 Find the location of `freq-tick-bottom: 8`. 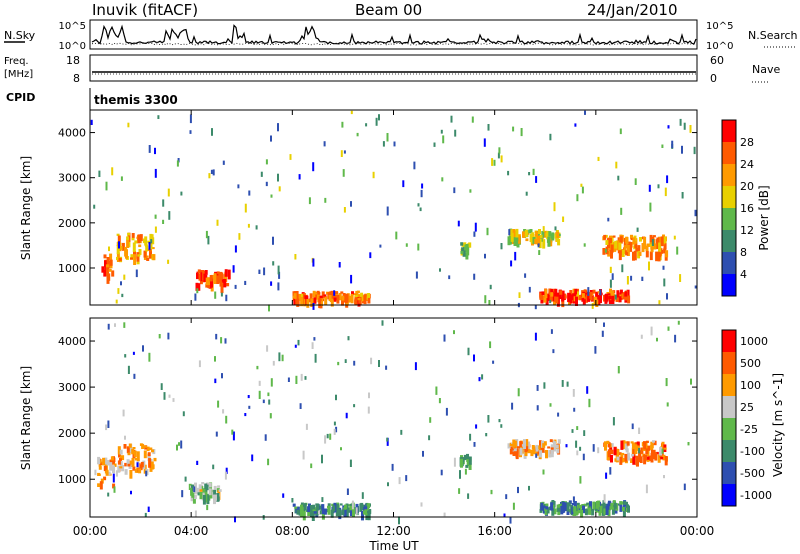

freq-tick-bottom: 8 is located at coordinates (76, 78).